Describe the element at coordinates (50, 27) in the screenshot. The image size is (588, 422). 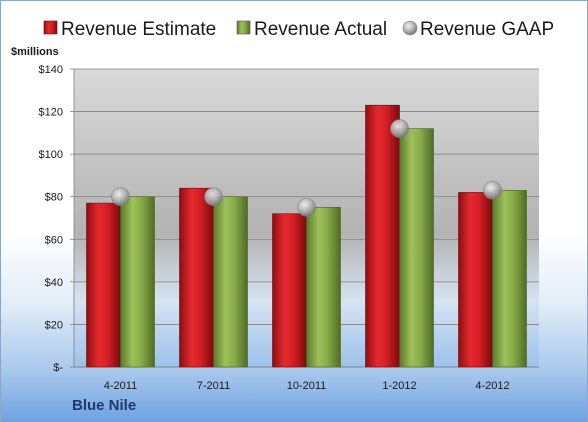
I see `legend-swatch-revenue-estimate` at that location.